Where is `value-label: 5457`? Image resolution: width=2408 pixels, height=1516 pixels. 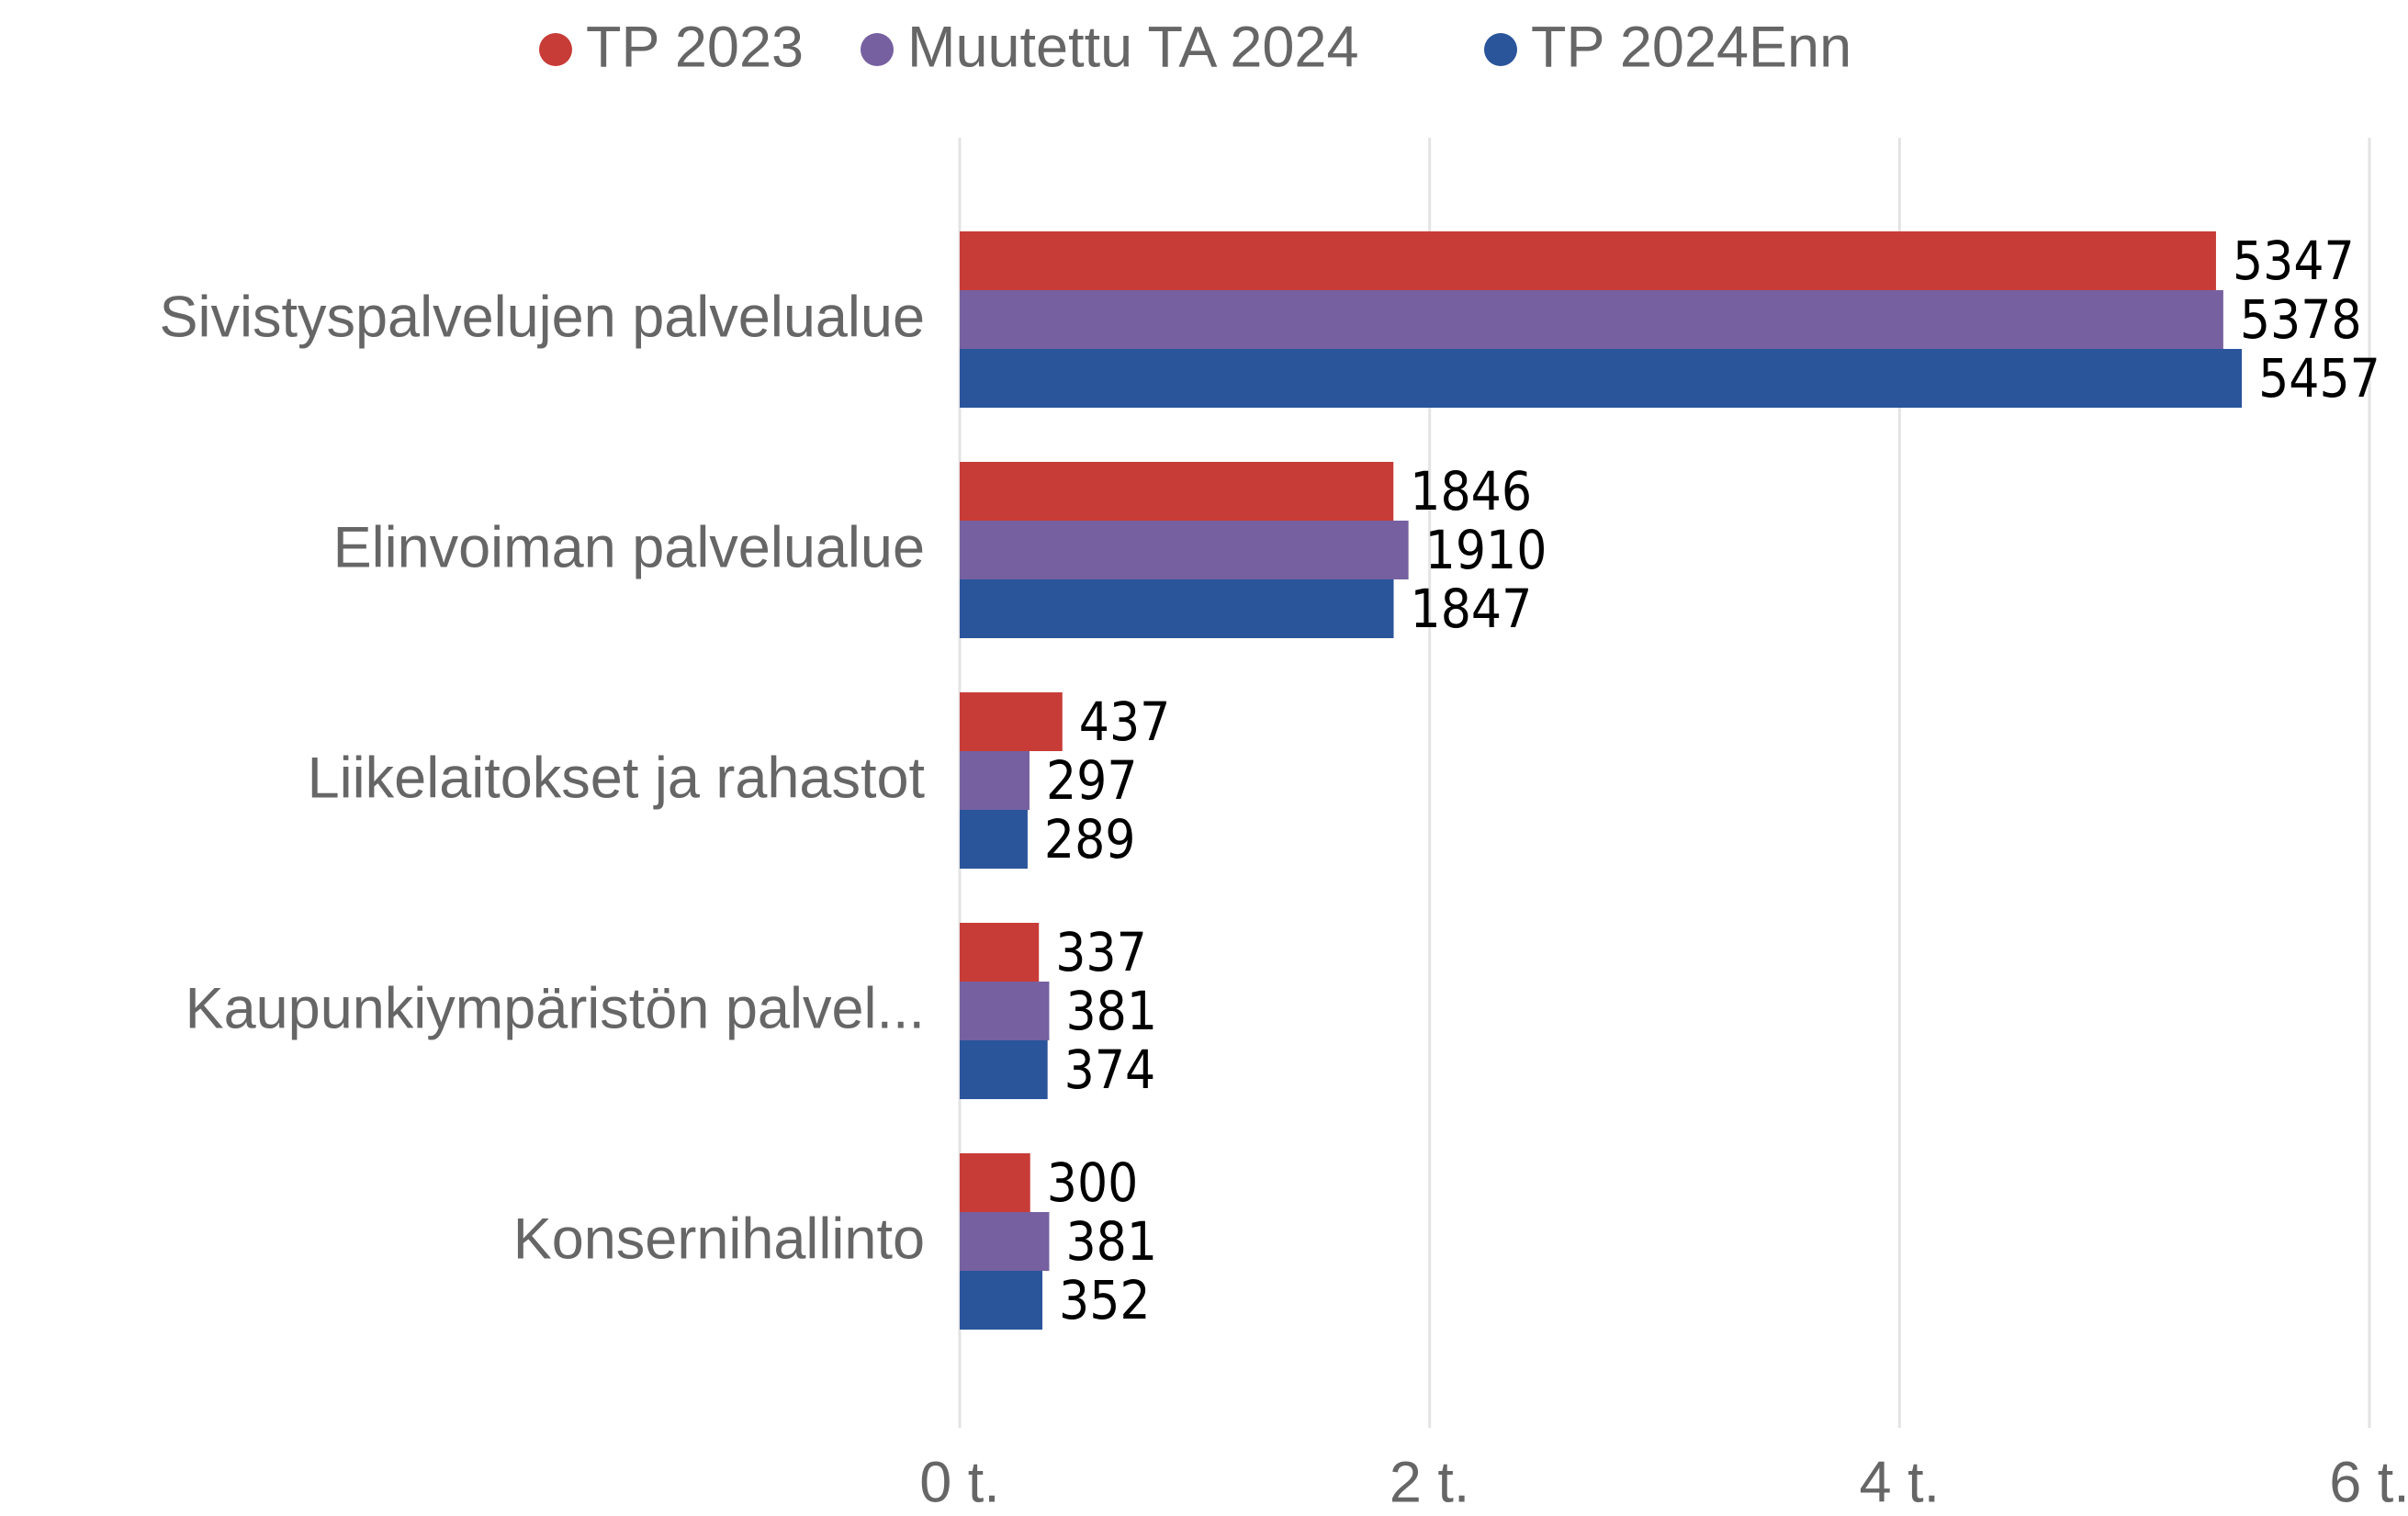
value-label: 5457 is located at coordinates (2319, 378).